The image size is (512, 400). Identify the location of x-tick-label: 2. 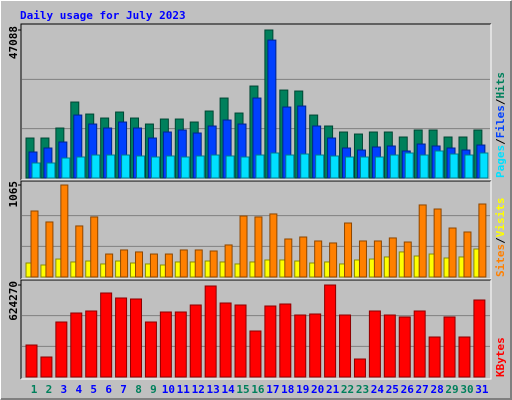
(49, 389).